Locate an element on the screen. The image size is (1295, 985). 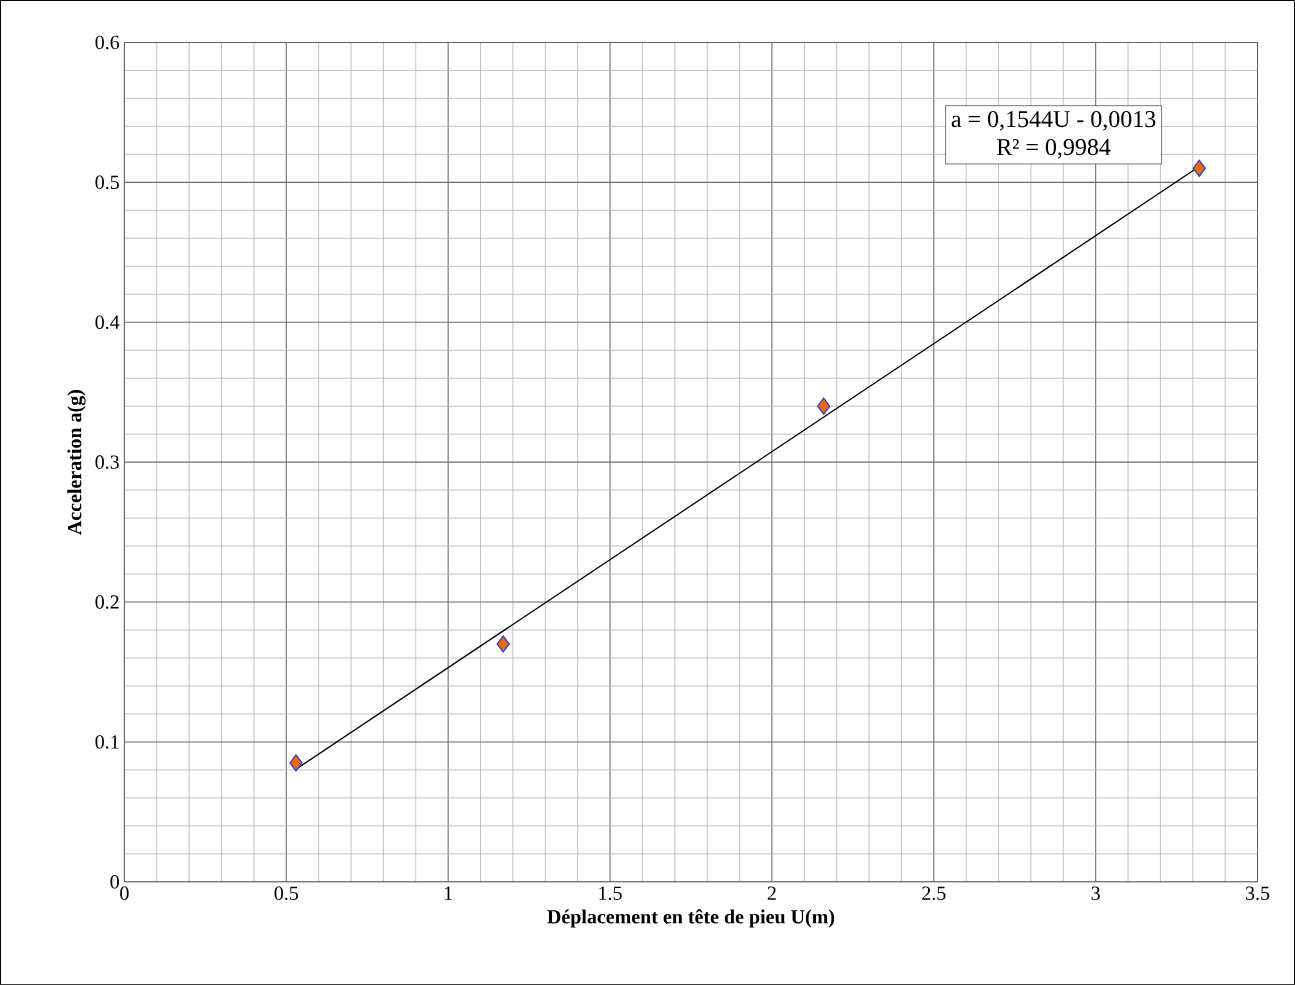
y-tick-label: 0.4 is located at coordinates (107, 322).